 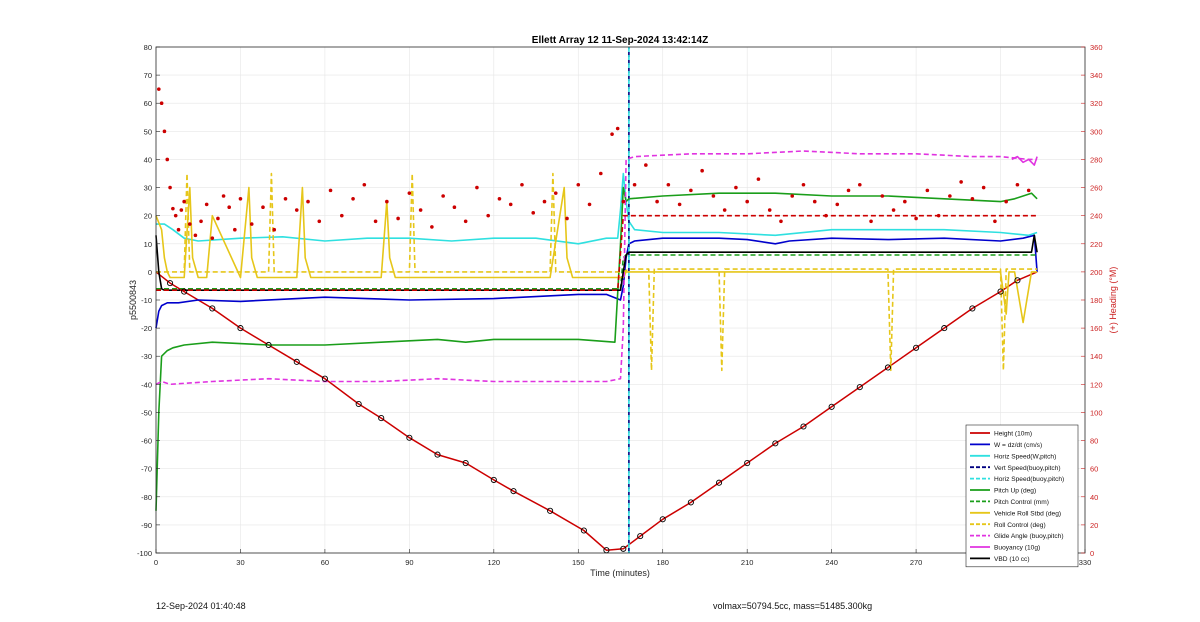 What do you see at coordinates (1085, 562) in the screenshot?
I see `x-tick-label: 330` at bounding box center [1085, 562].